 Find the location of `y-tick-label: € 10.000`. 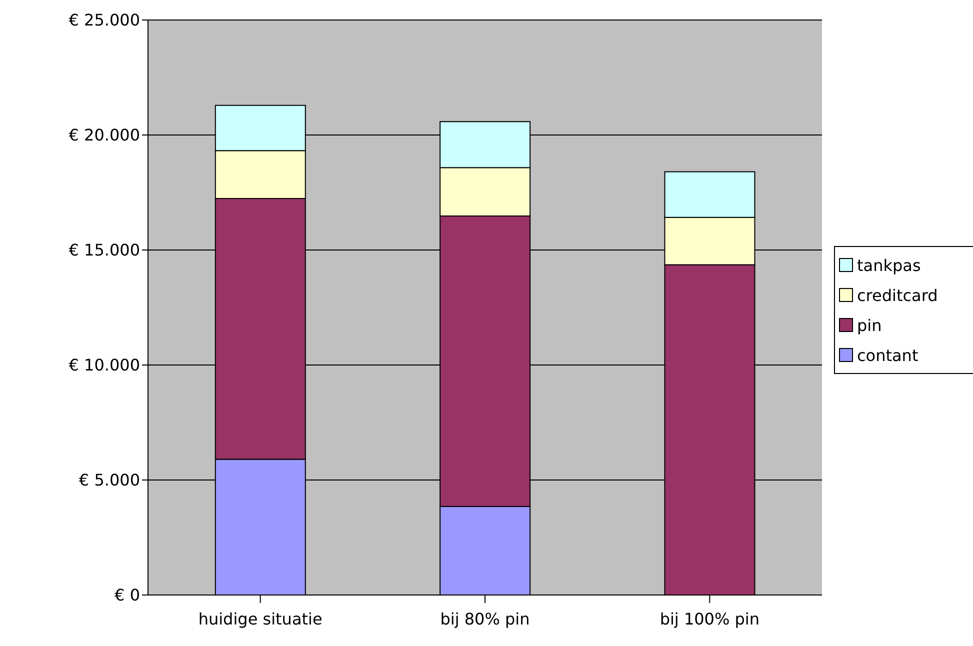

y-tick-label: € 10.000 is located at coordinates (104, 365).